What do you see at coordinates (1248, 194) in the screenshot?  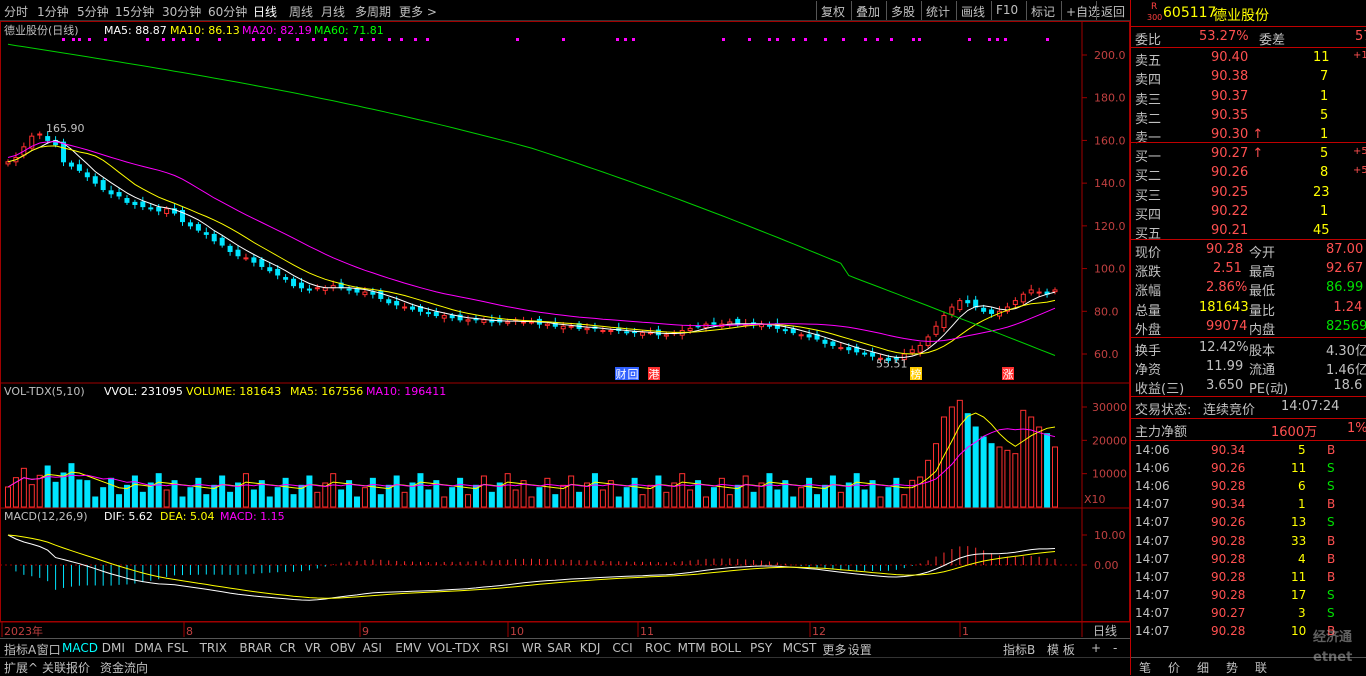 I see `buy-row: 买三 90.25 23` at bounding box center [1248, 194].